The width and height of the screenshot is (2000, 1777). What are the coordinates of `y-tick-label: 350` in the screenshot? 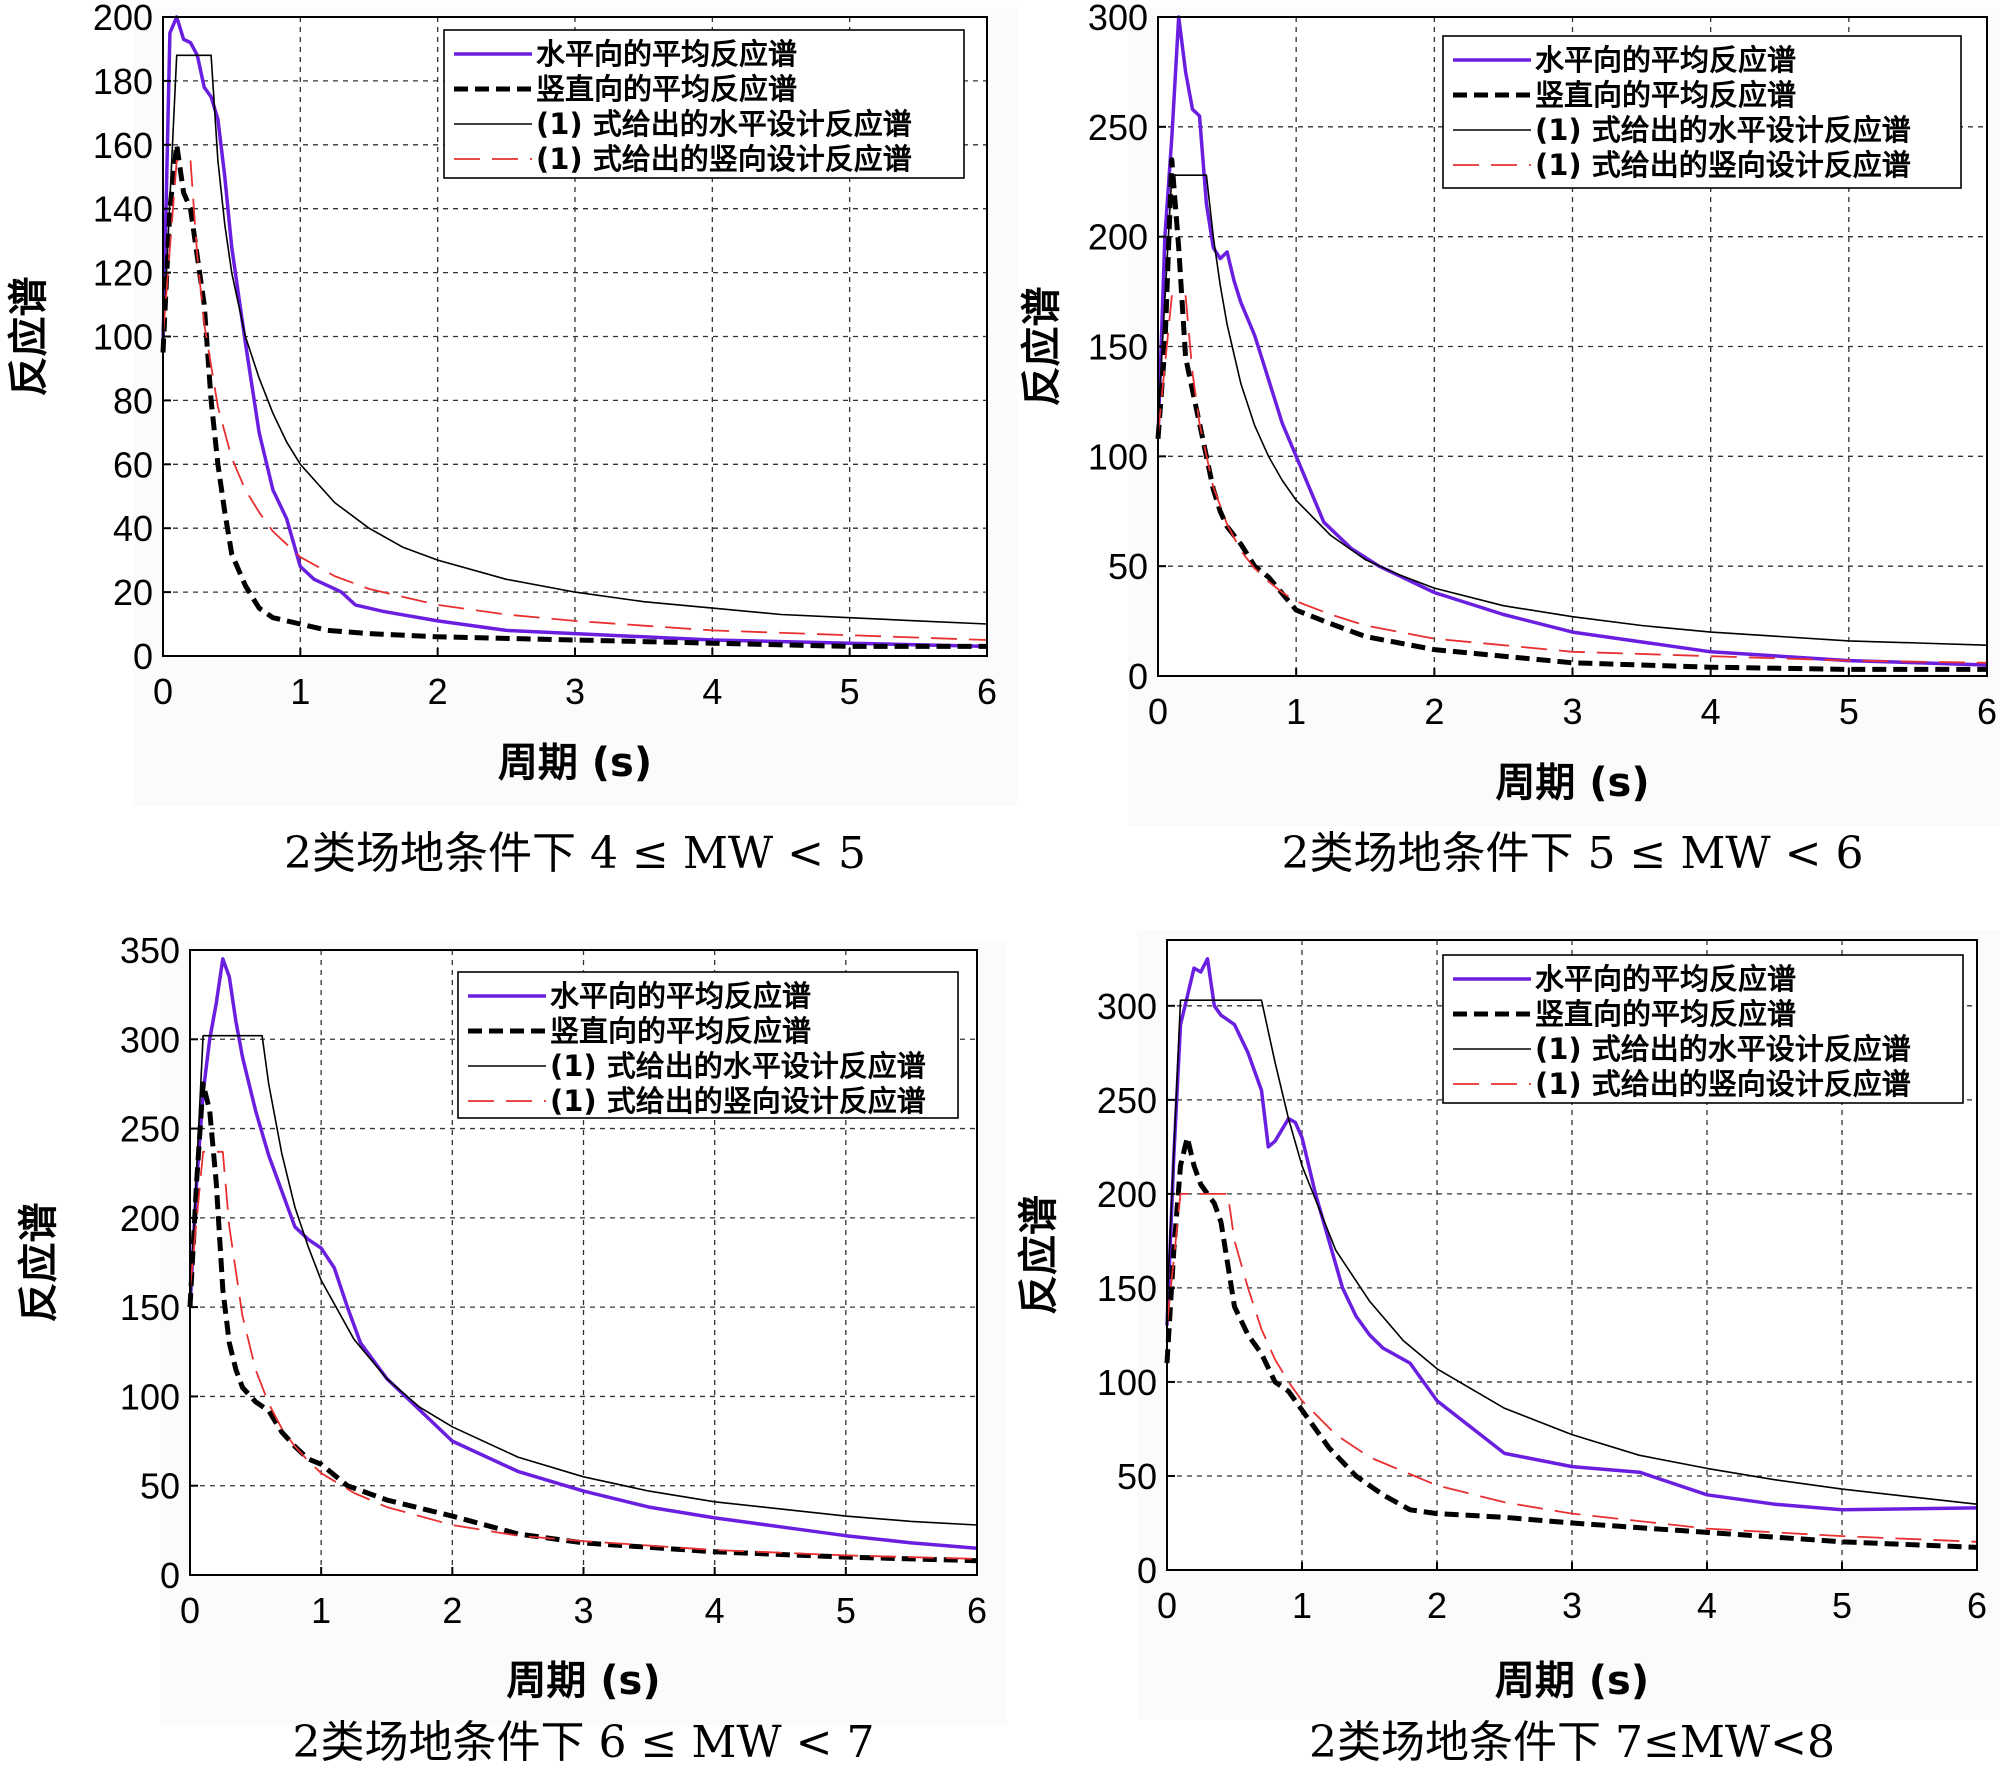 It's located at (150, 950).